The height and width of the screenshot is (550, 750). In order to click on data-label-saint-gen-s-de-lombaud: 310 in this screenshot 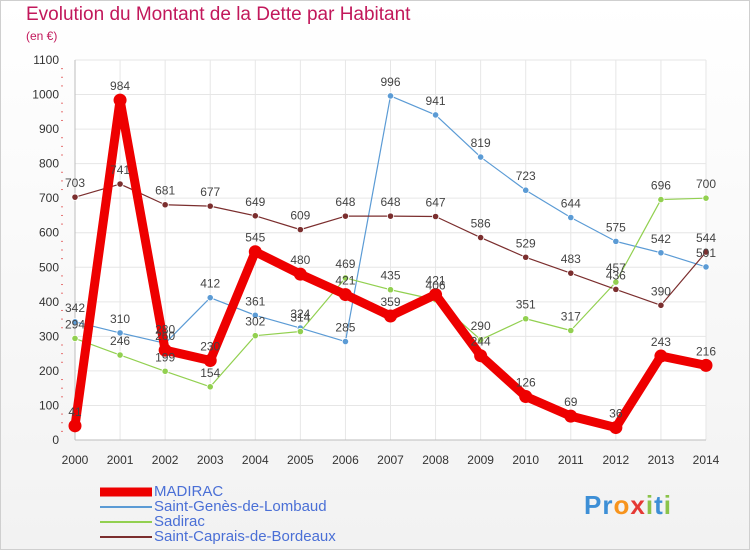, I will do `click(120, 319)`.